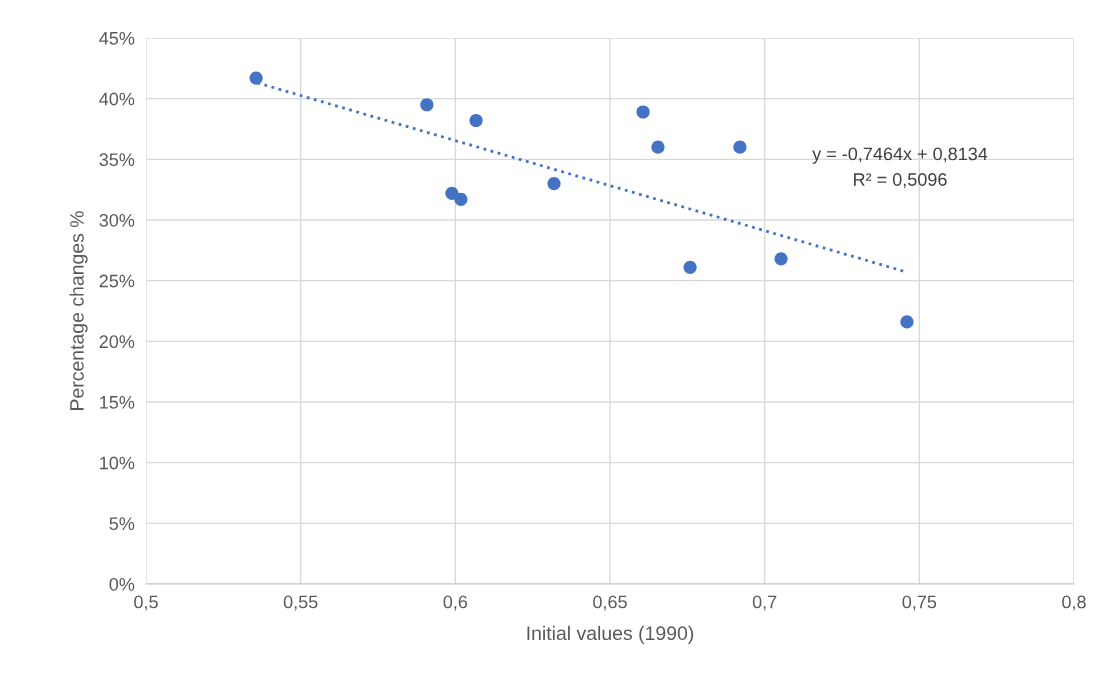  I want to click on y-tick-label: 40%, so click(117, 99).